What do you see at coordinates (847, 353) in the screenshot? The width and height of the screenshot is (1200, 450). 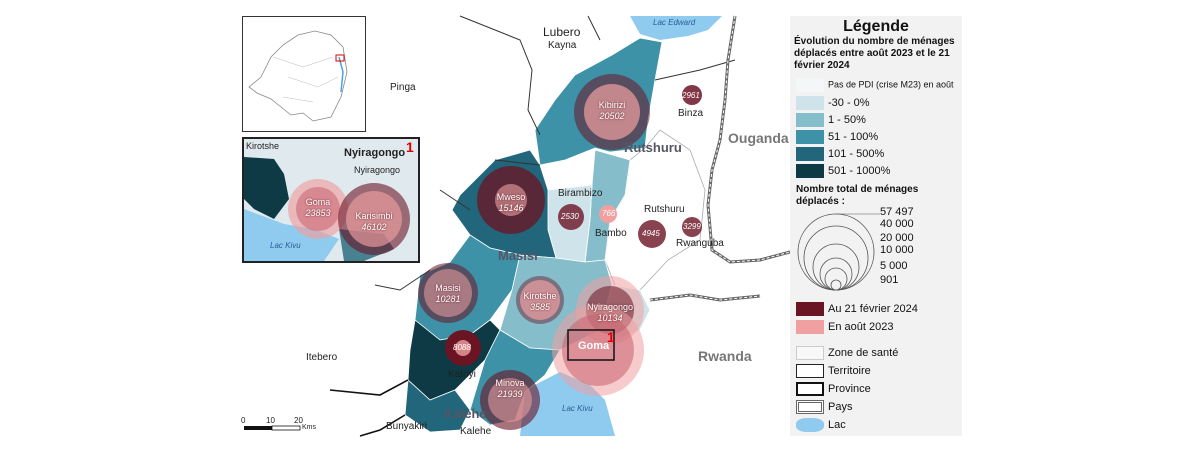 I see `legend-zone-sante: Zone de santé` at bounding box center [847, 353].